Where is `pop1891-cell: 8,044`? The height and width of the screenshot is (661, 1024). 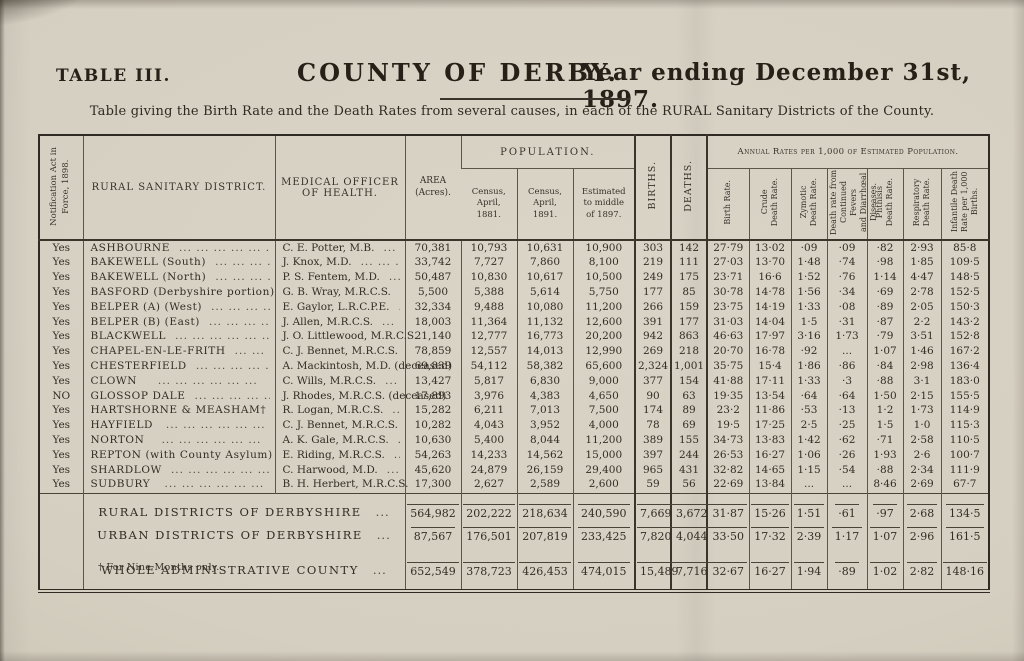 pop1891-cell: 8,044 is located at coordinates (544, 441).